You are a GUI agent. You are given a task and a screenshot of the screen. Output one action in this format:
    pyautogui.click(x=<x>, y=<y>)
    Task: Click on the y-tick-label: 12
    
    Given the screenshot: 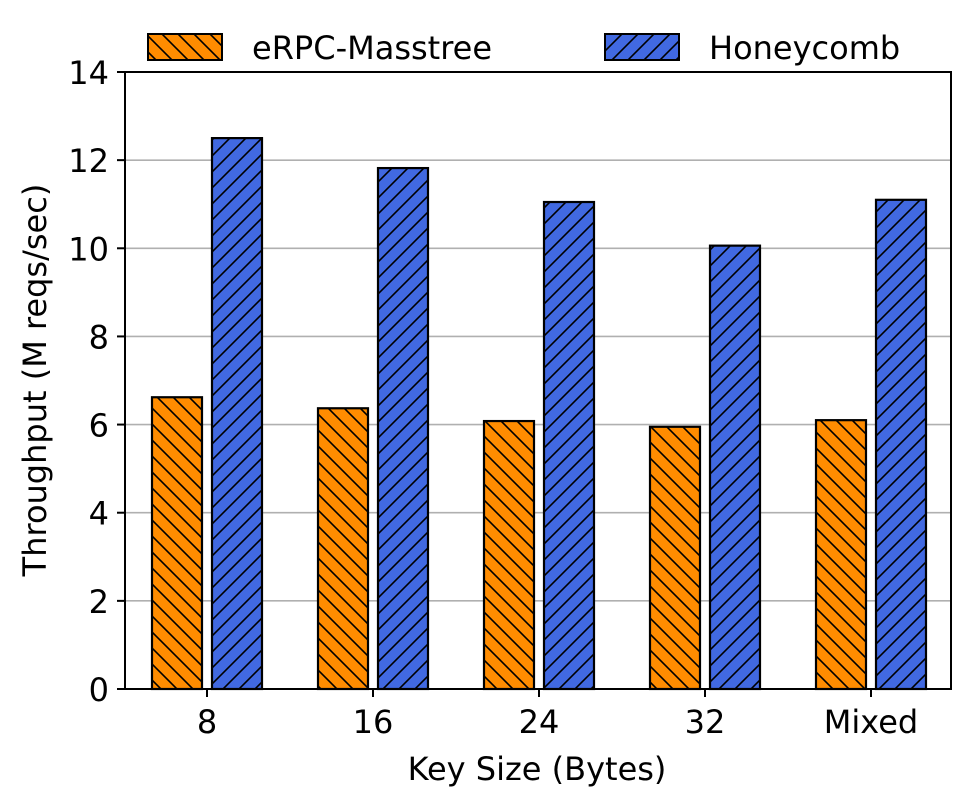 What is the action you would take?
    pyautogui.click(x=88, y=161)
    